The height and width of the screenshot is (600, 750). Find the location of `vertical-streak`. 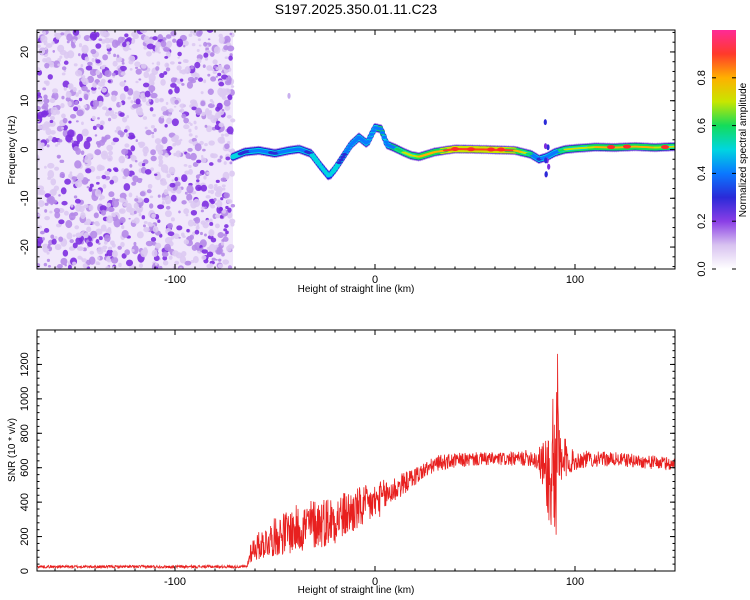

vertical-streak is located at coordinates (549, 166).